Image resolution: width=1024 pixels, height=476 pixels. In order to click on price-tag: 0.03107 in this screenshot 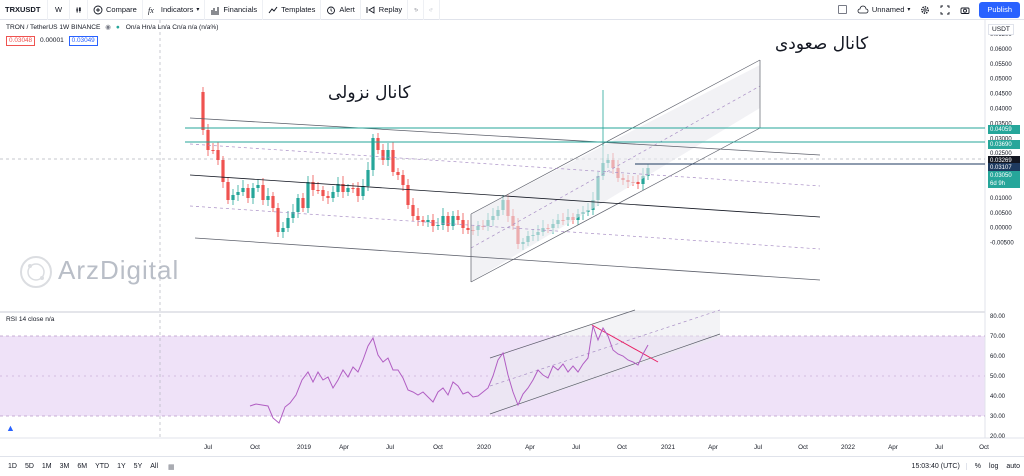, I will do `click(1004, 167)`.